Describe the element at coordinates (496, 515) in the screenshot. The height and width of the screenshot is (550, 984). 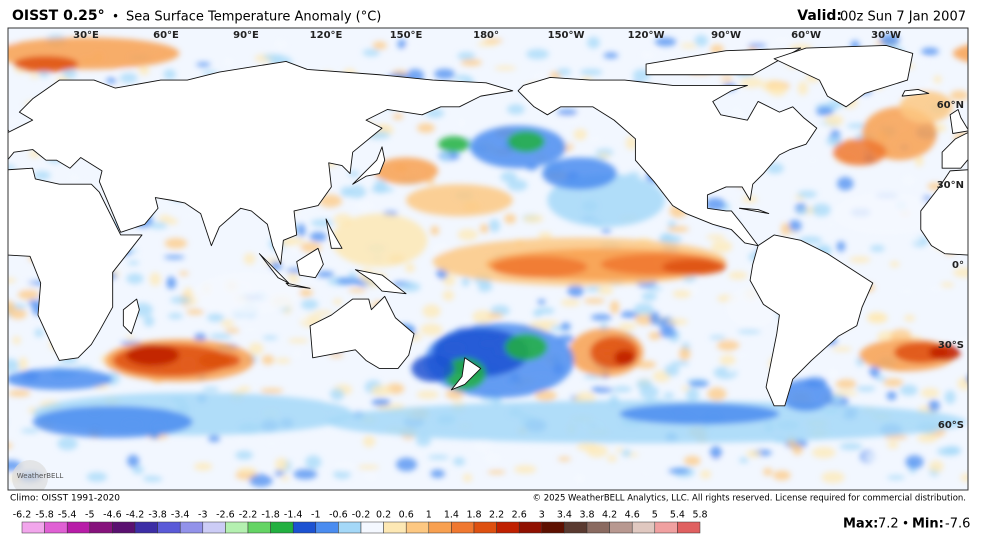
I see `legend-label: 2.2` at that location.